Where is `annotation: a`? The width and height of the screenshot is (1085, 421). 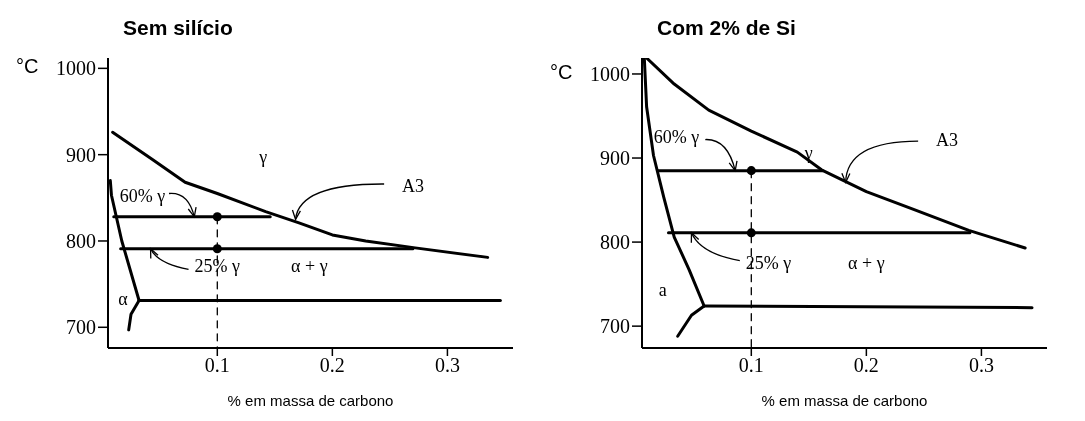
annotation: a is located at coordinates (662, 289).